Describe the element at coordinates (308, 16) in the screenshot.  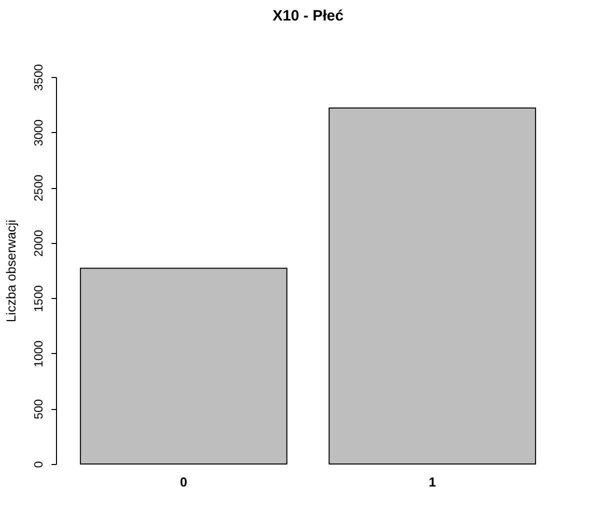
I see `chart-title: X10 - Płeć` at that location.